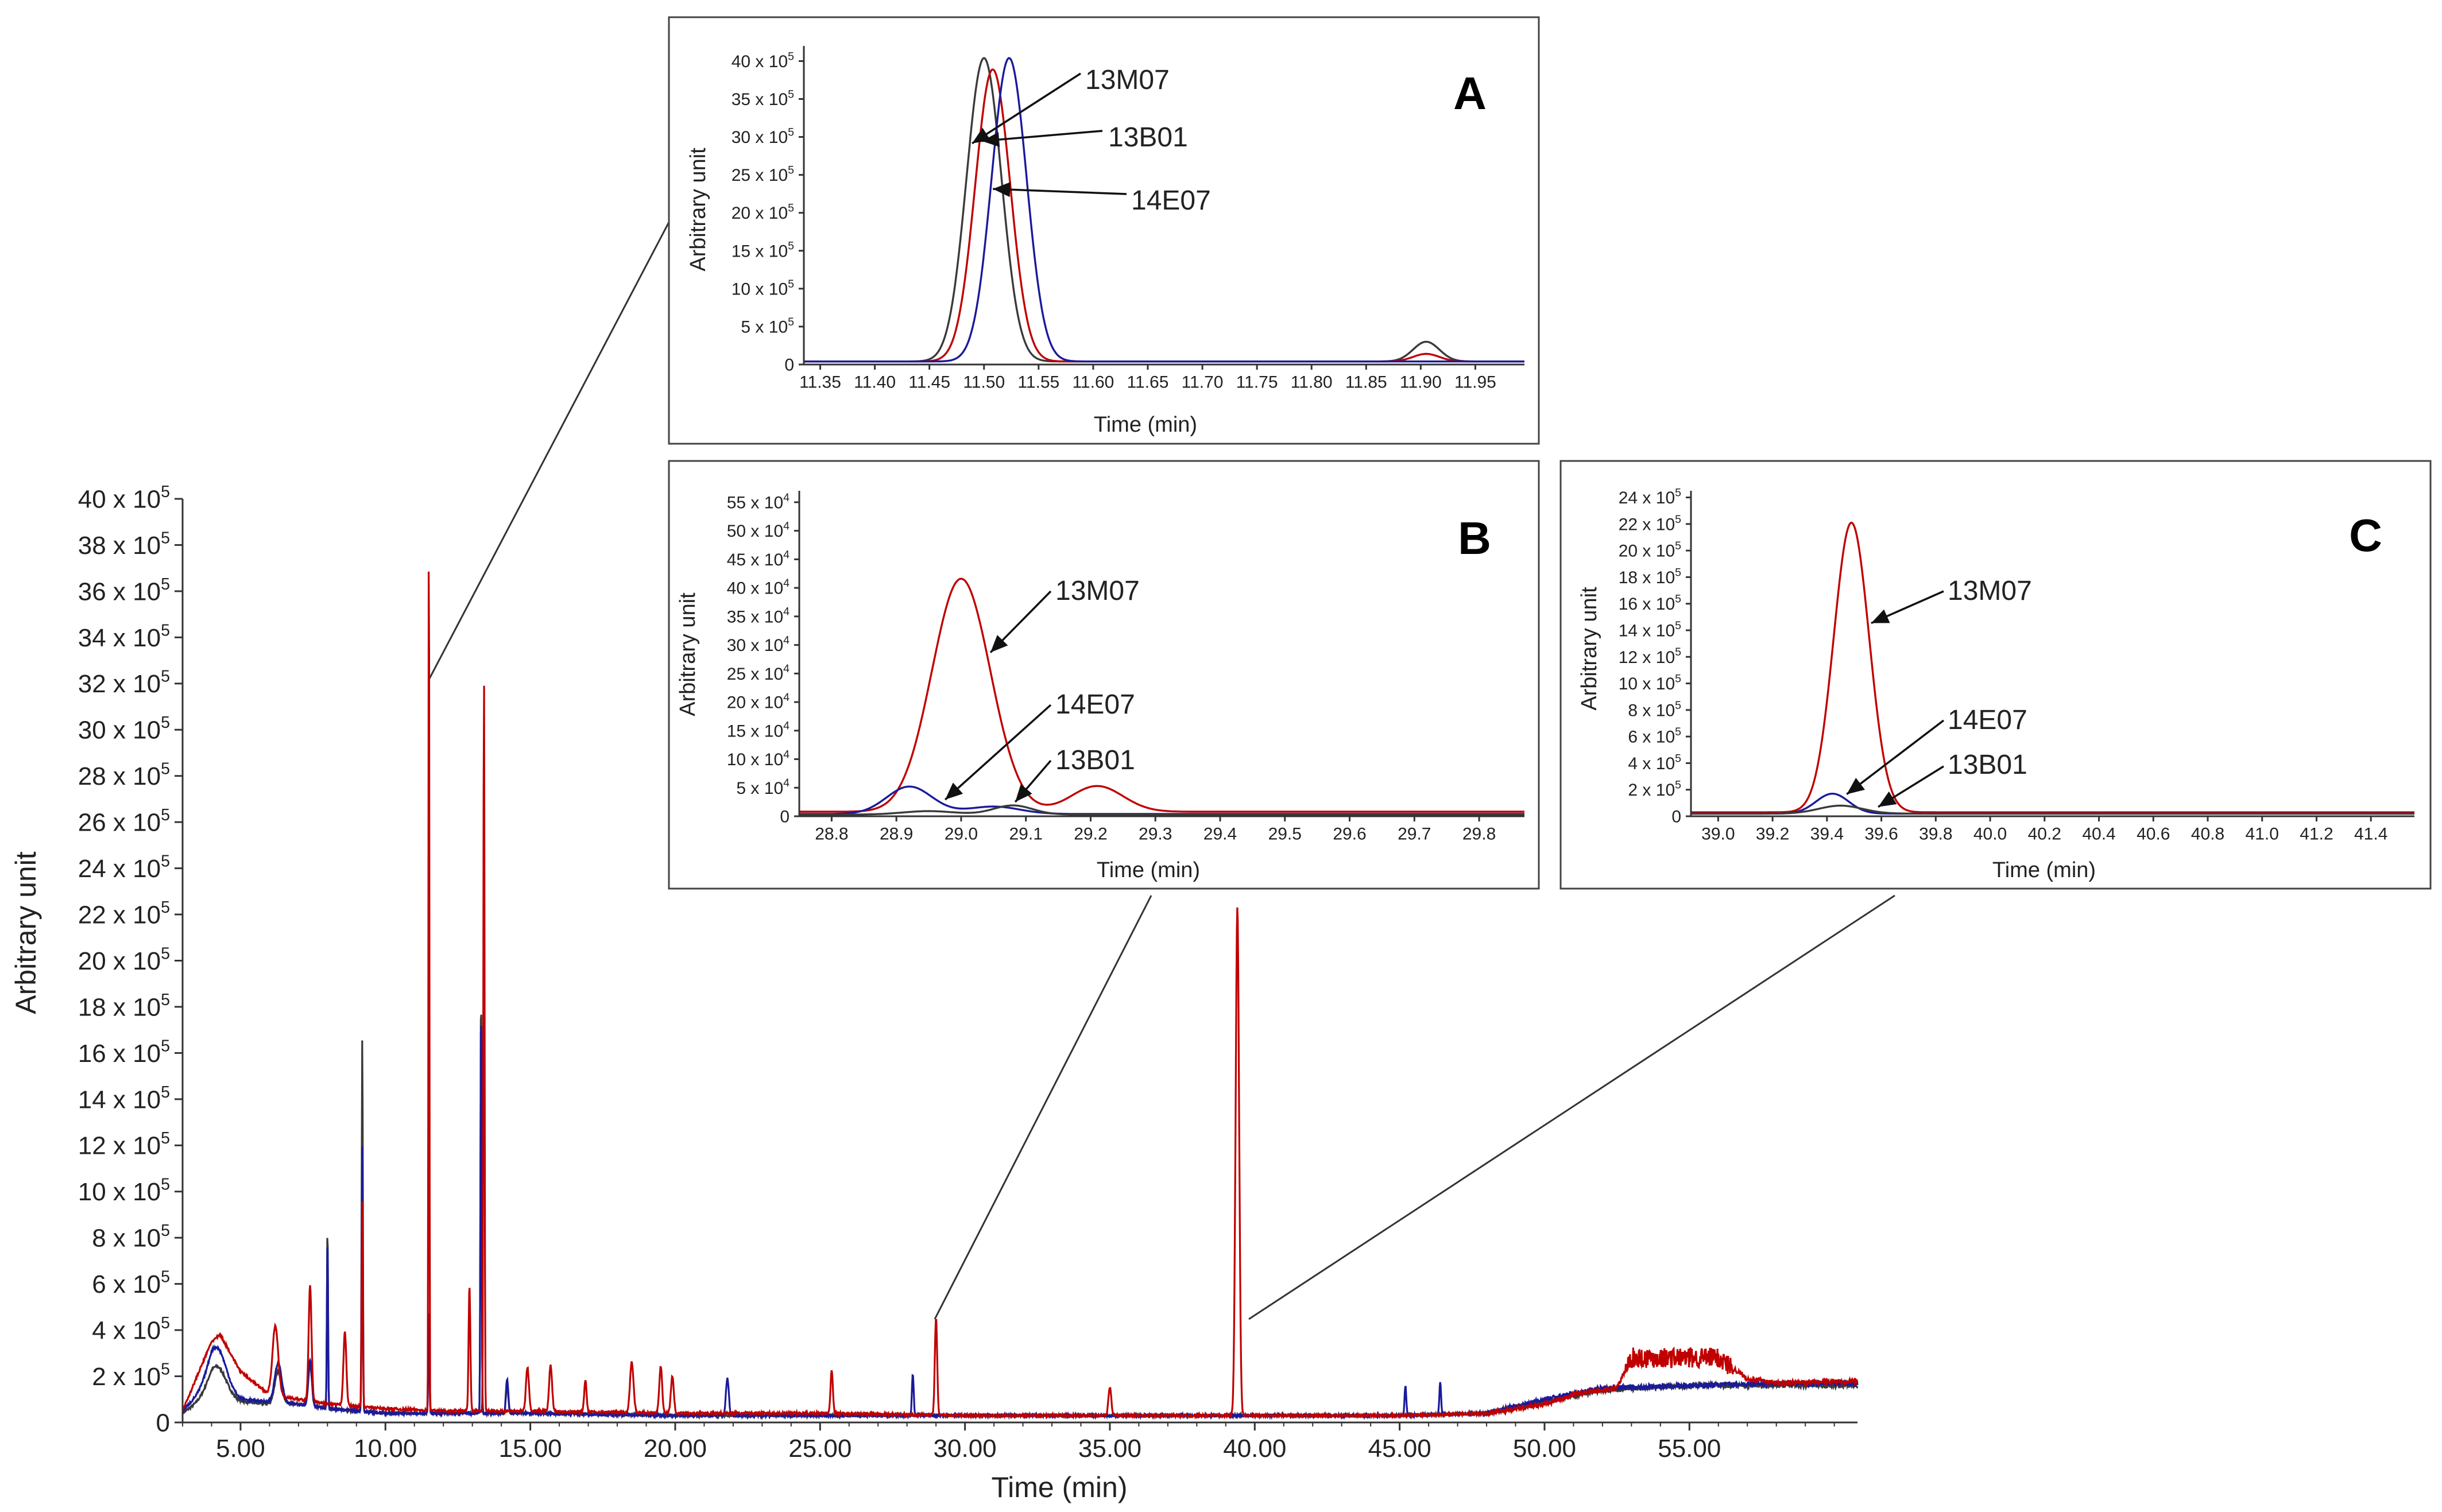 The image size is (2442, 1512). I want to click on y-tick-label: 14 x 105, so click(124, 1098).